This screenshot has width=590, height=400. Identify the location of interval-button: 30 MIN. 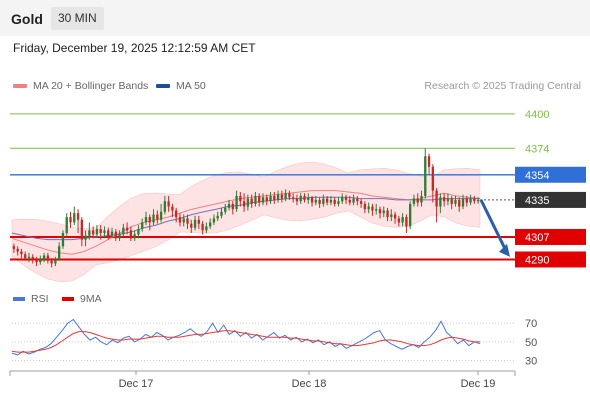
(77, 18).